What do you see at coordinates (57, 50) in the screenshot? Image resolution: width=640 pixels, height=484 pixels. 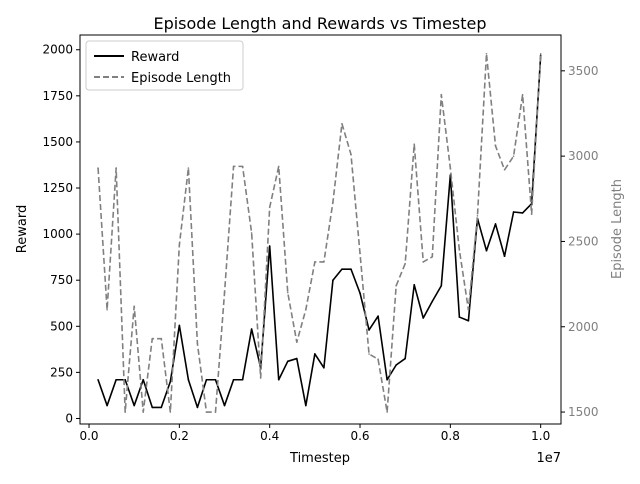 I see `y-left-tick-label: 2000` at bounding box center [57, 50].